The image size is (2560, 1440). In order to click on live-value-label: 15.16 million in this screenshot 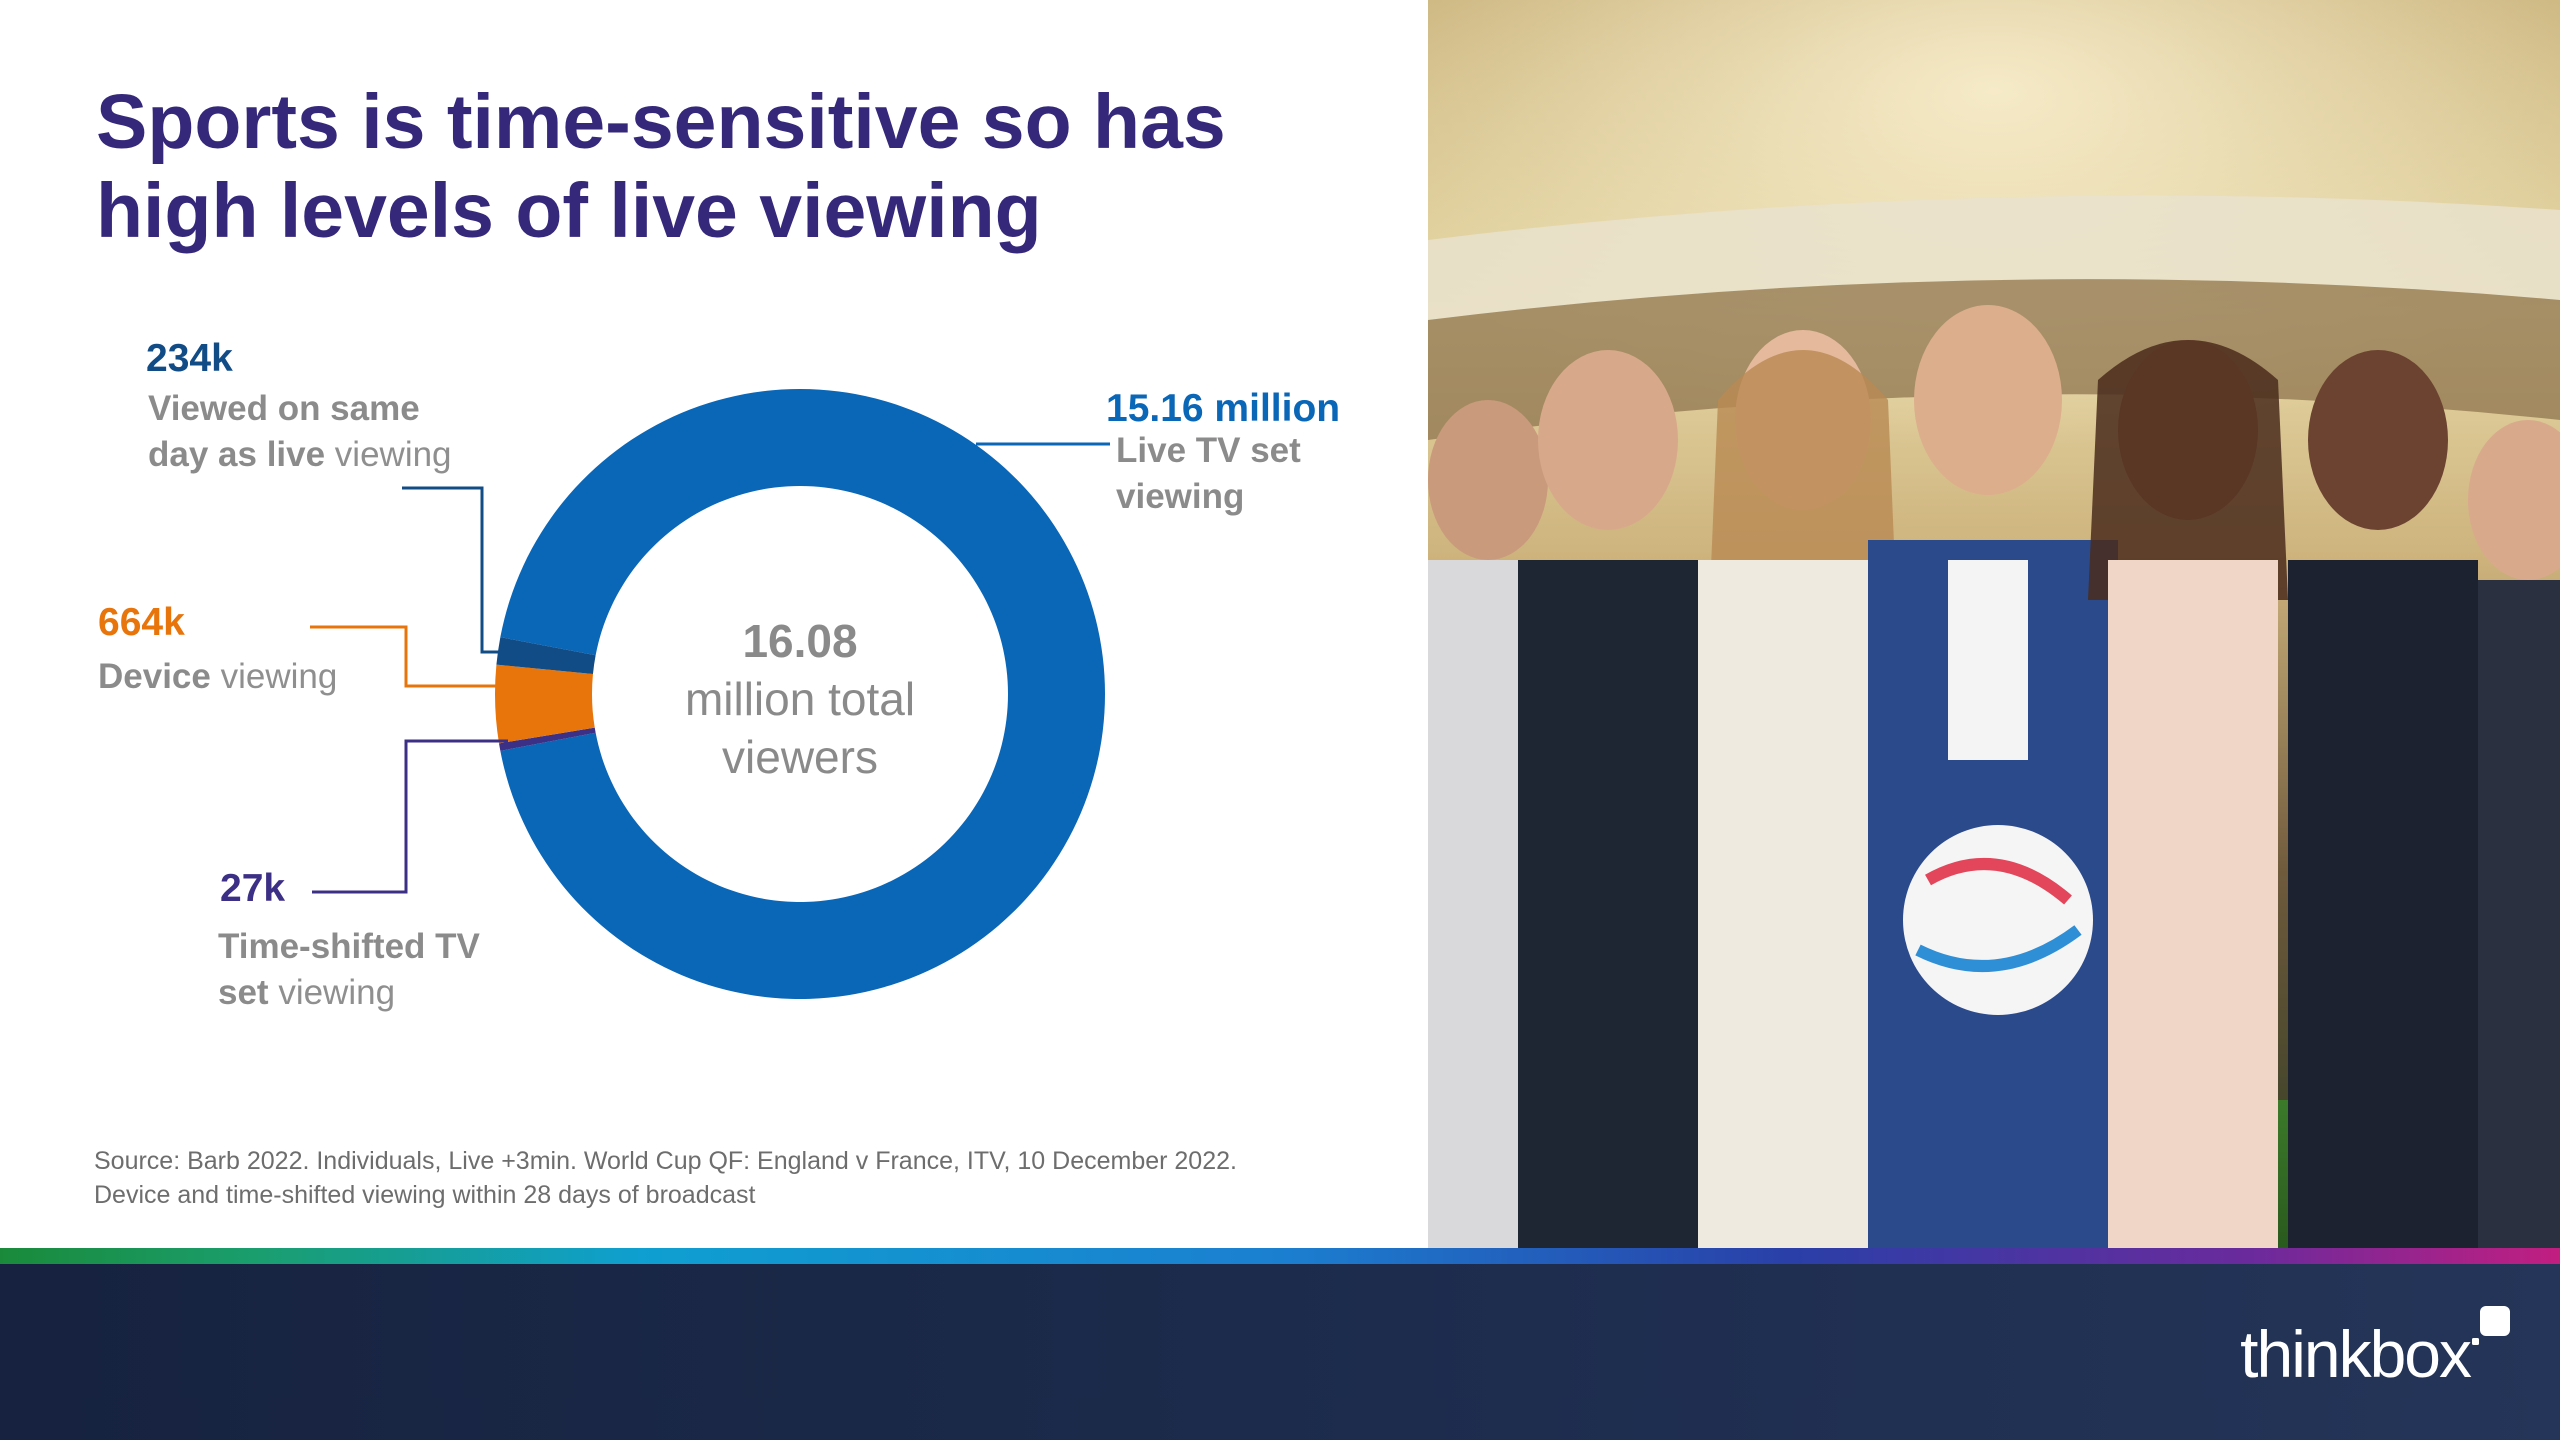, I will do `click(1223, 408)`.